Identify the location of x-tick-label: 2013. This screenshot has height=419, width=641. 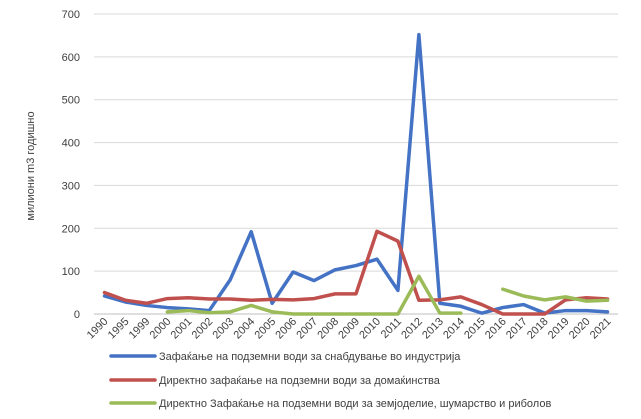
(433, 329).